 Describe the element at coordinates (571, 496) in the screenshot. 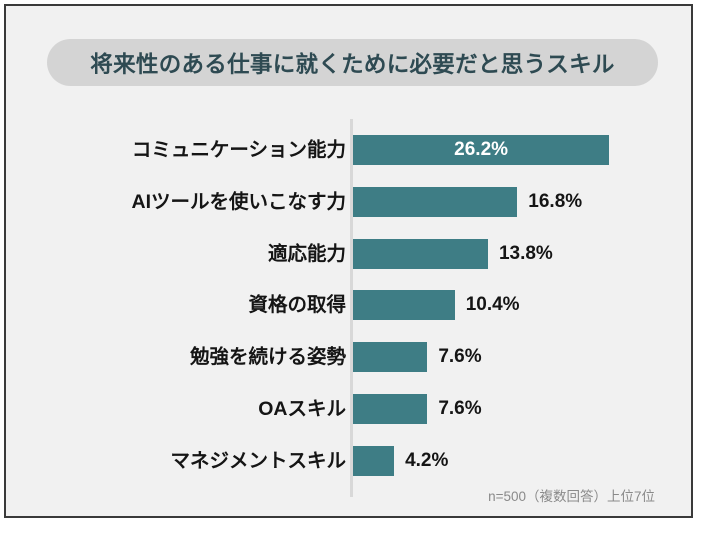

I see `chart-footnote: n=500（複数回答）上位7位` at that location.